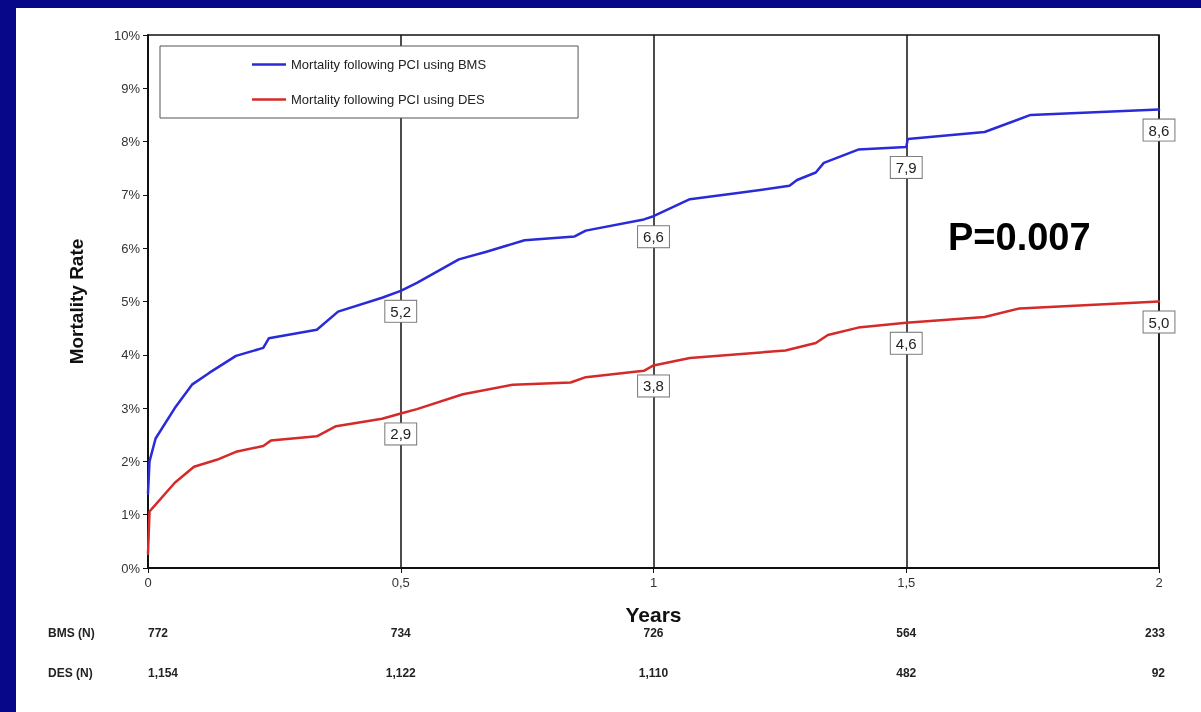 This screenshot has height=712, width=1201. Describe the element at coordinates (653, 582) in the screenshot. I see `x-tick-label: 1` at that location.